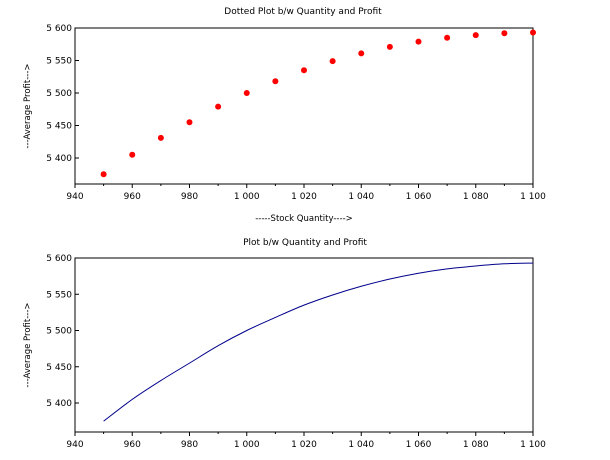  What do you see at coordinates (305, 243) in the screenshot?
I see `chart-title: Plot b/w Quantity and Profit` at bounding box center [305, 243].